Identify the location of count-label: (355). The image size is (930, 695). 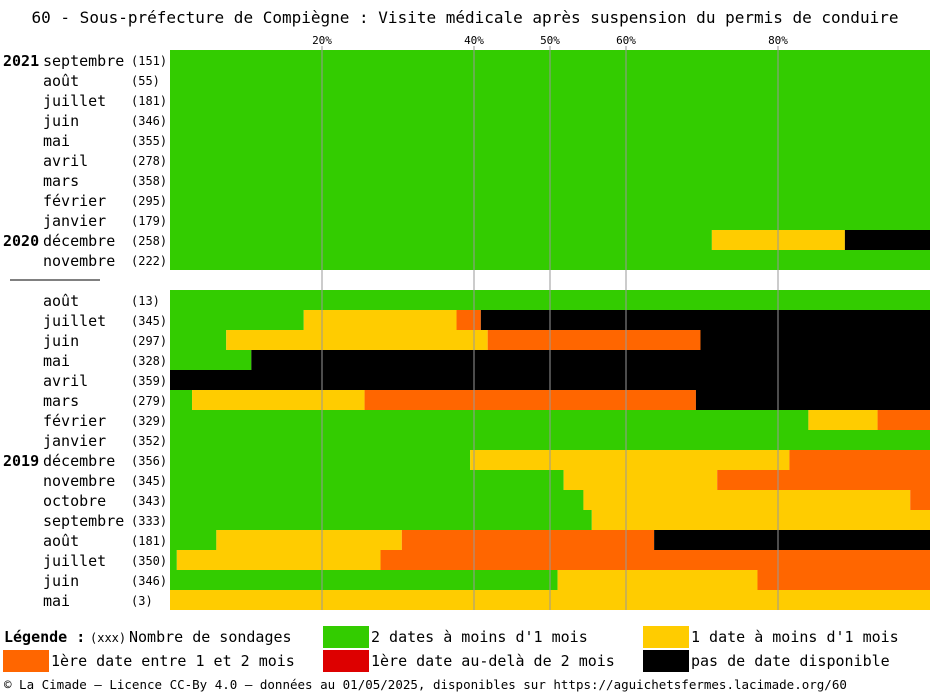
(149, 141).